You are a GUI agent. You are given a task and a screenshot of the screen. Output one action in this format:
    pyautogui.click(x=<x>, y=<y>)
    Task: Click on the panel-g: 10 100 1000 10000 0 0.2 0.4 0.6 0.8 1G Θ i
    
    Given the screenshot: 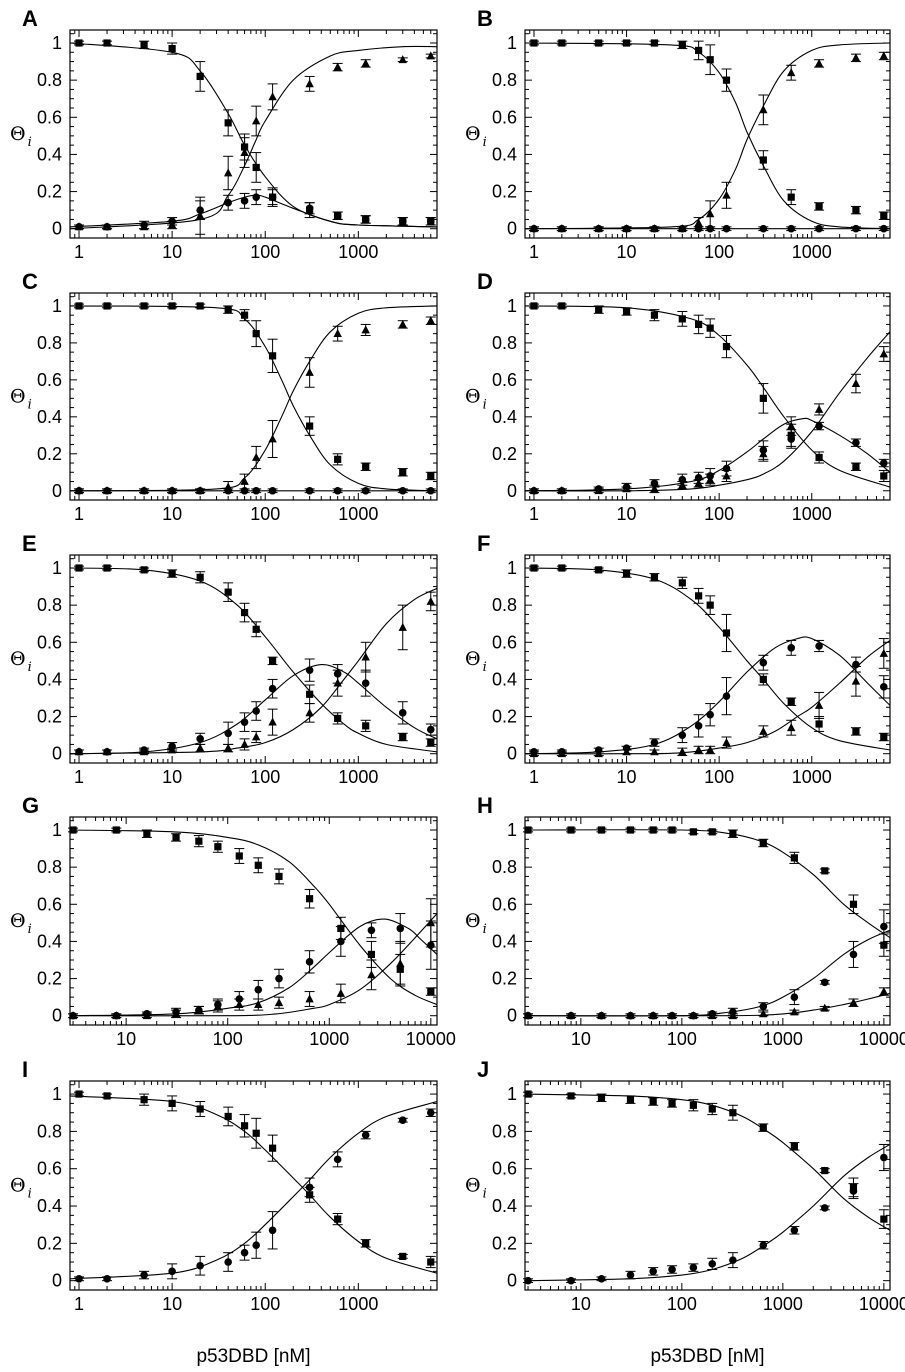 What is the action you would take?
    pyautogui.click(x=233, y=921)
    